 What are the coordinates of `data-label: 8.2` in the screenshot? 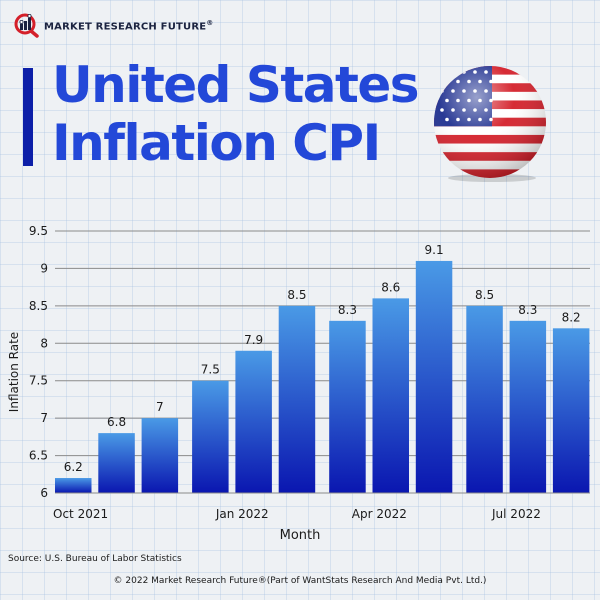 It's located at (571, 317).